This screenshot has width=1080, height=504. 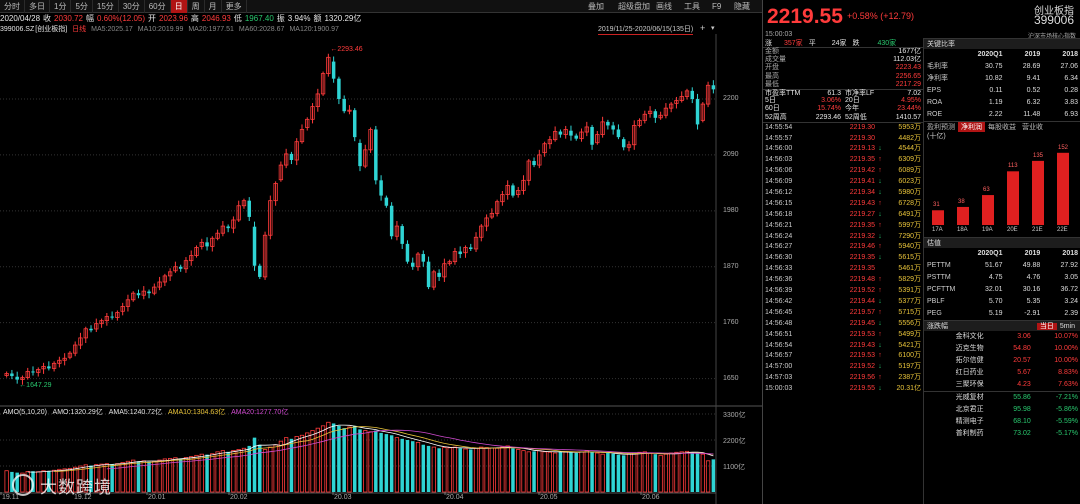 What do you see at coordinates (936, 301) in the screenshot?
I see `valuation-cell: PBLF` at bounding box center [936, 301].